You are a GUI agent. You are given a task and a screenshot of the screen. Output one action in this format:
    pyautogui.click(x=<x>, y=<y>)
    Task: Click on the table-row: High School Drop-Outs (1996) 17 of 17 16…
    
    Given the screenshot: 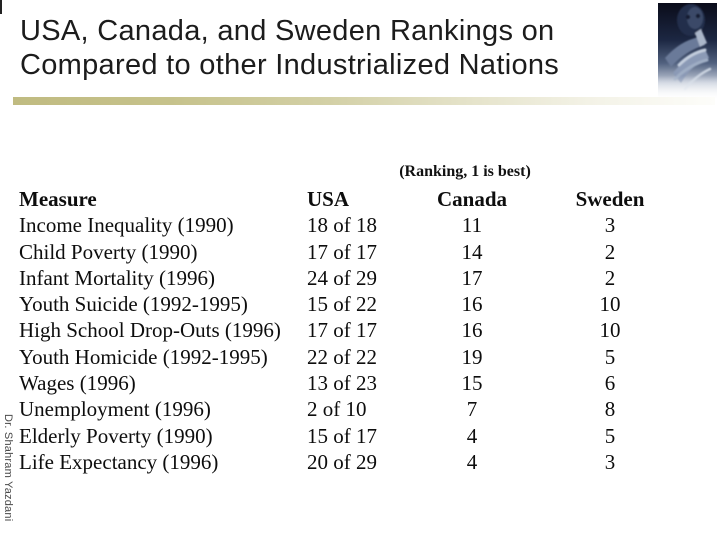 What is the action you would take?
    pyautogui.click(x=365, y=330)
    